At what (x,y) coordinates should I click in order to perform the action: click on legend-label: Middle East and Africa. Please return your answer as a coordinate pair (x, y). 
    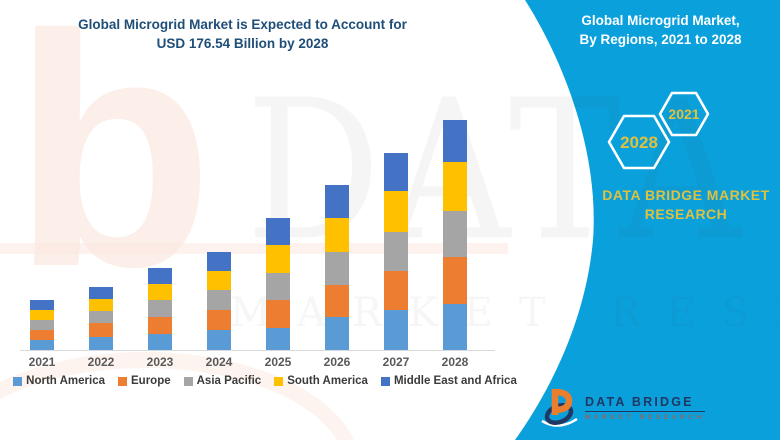
    Looking at the image, I should click on (455, 381).